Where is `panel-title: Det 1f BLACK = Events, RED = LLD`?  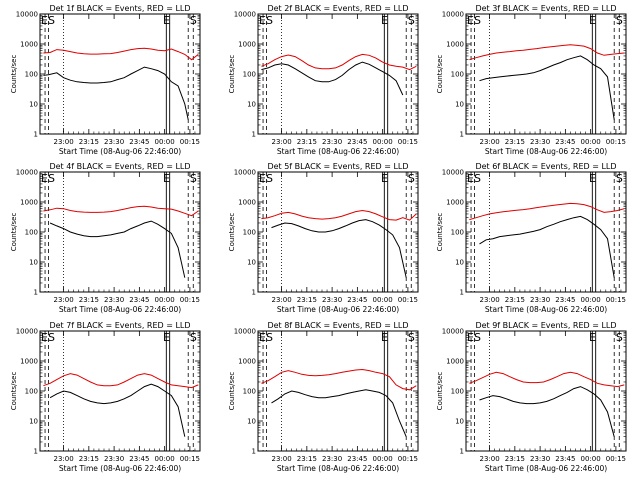
panel-title: Det 1f BLACK = Events, RED = LLD is located at coordinates (119, 8).